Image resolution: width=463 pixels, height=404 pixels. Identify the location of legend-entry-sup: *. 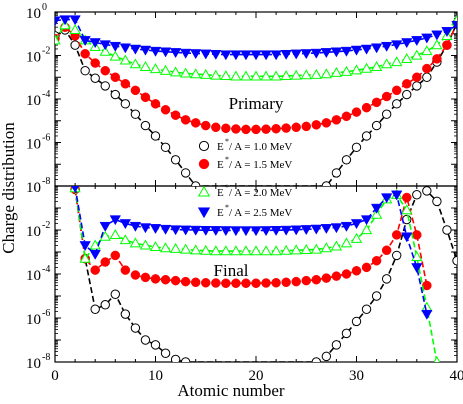
(227, 187).